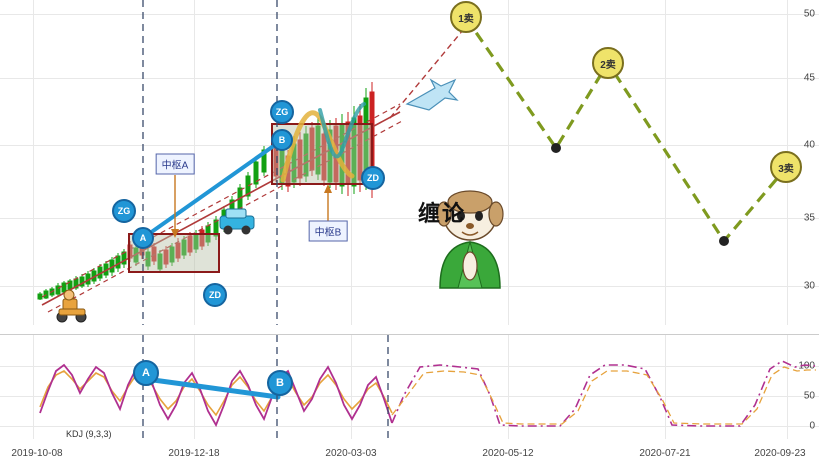 The height and width of the screenshot is (471, 819). I want to click on kdj-k-line, so click(216, 393).